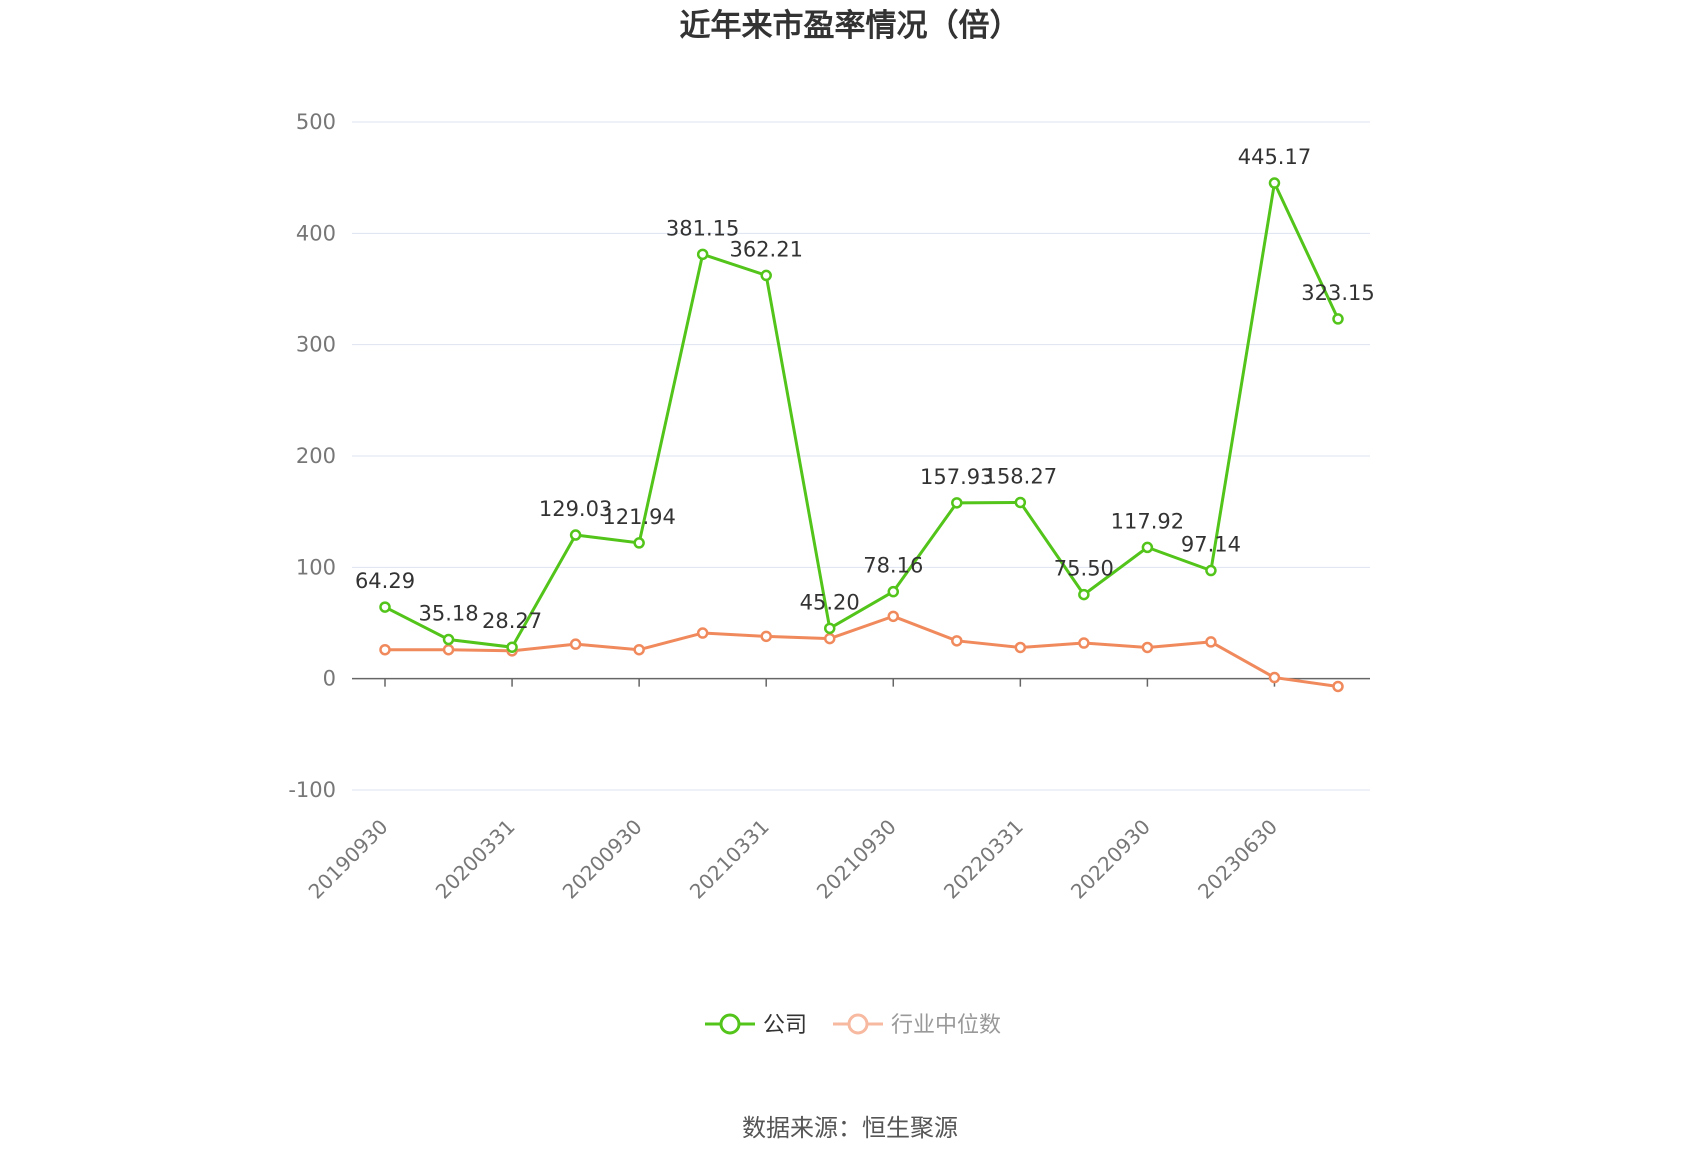  What do you see at coordinates (312, 790) in the screenshot?
I see `y-tick-label: -100` at bounding box center [312, 790].